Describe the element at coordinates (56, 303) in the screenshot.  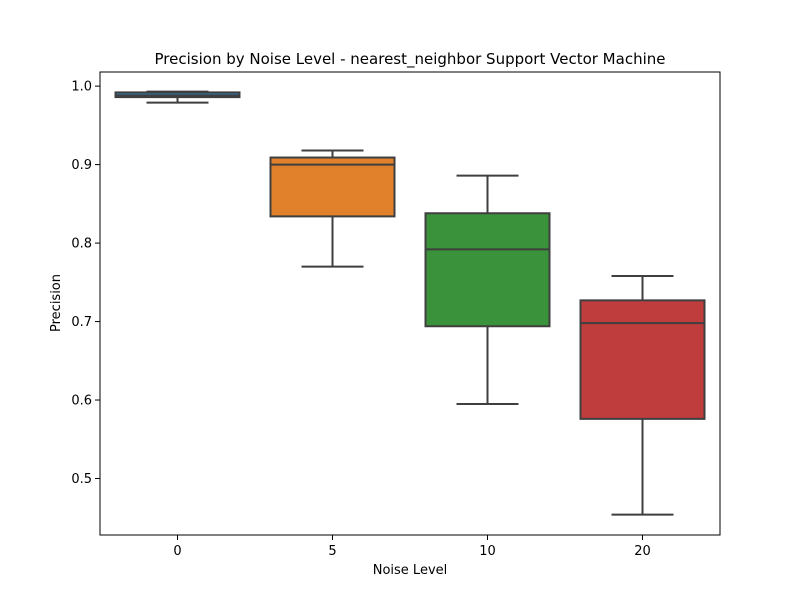
I see `y-axis-label: Precision` at that location.